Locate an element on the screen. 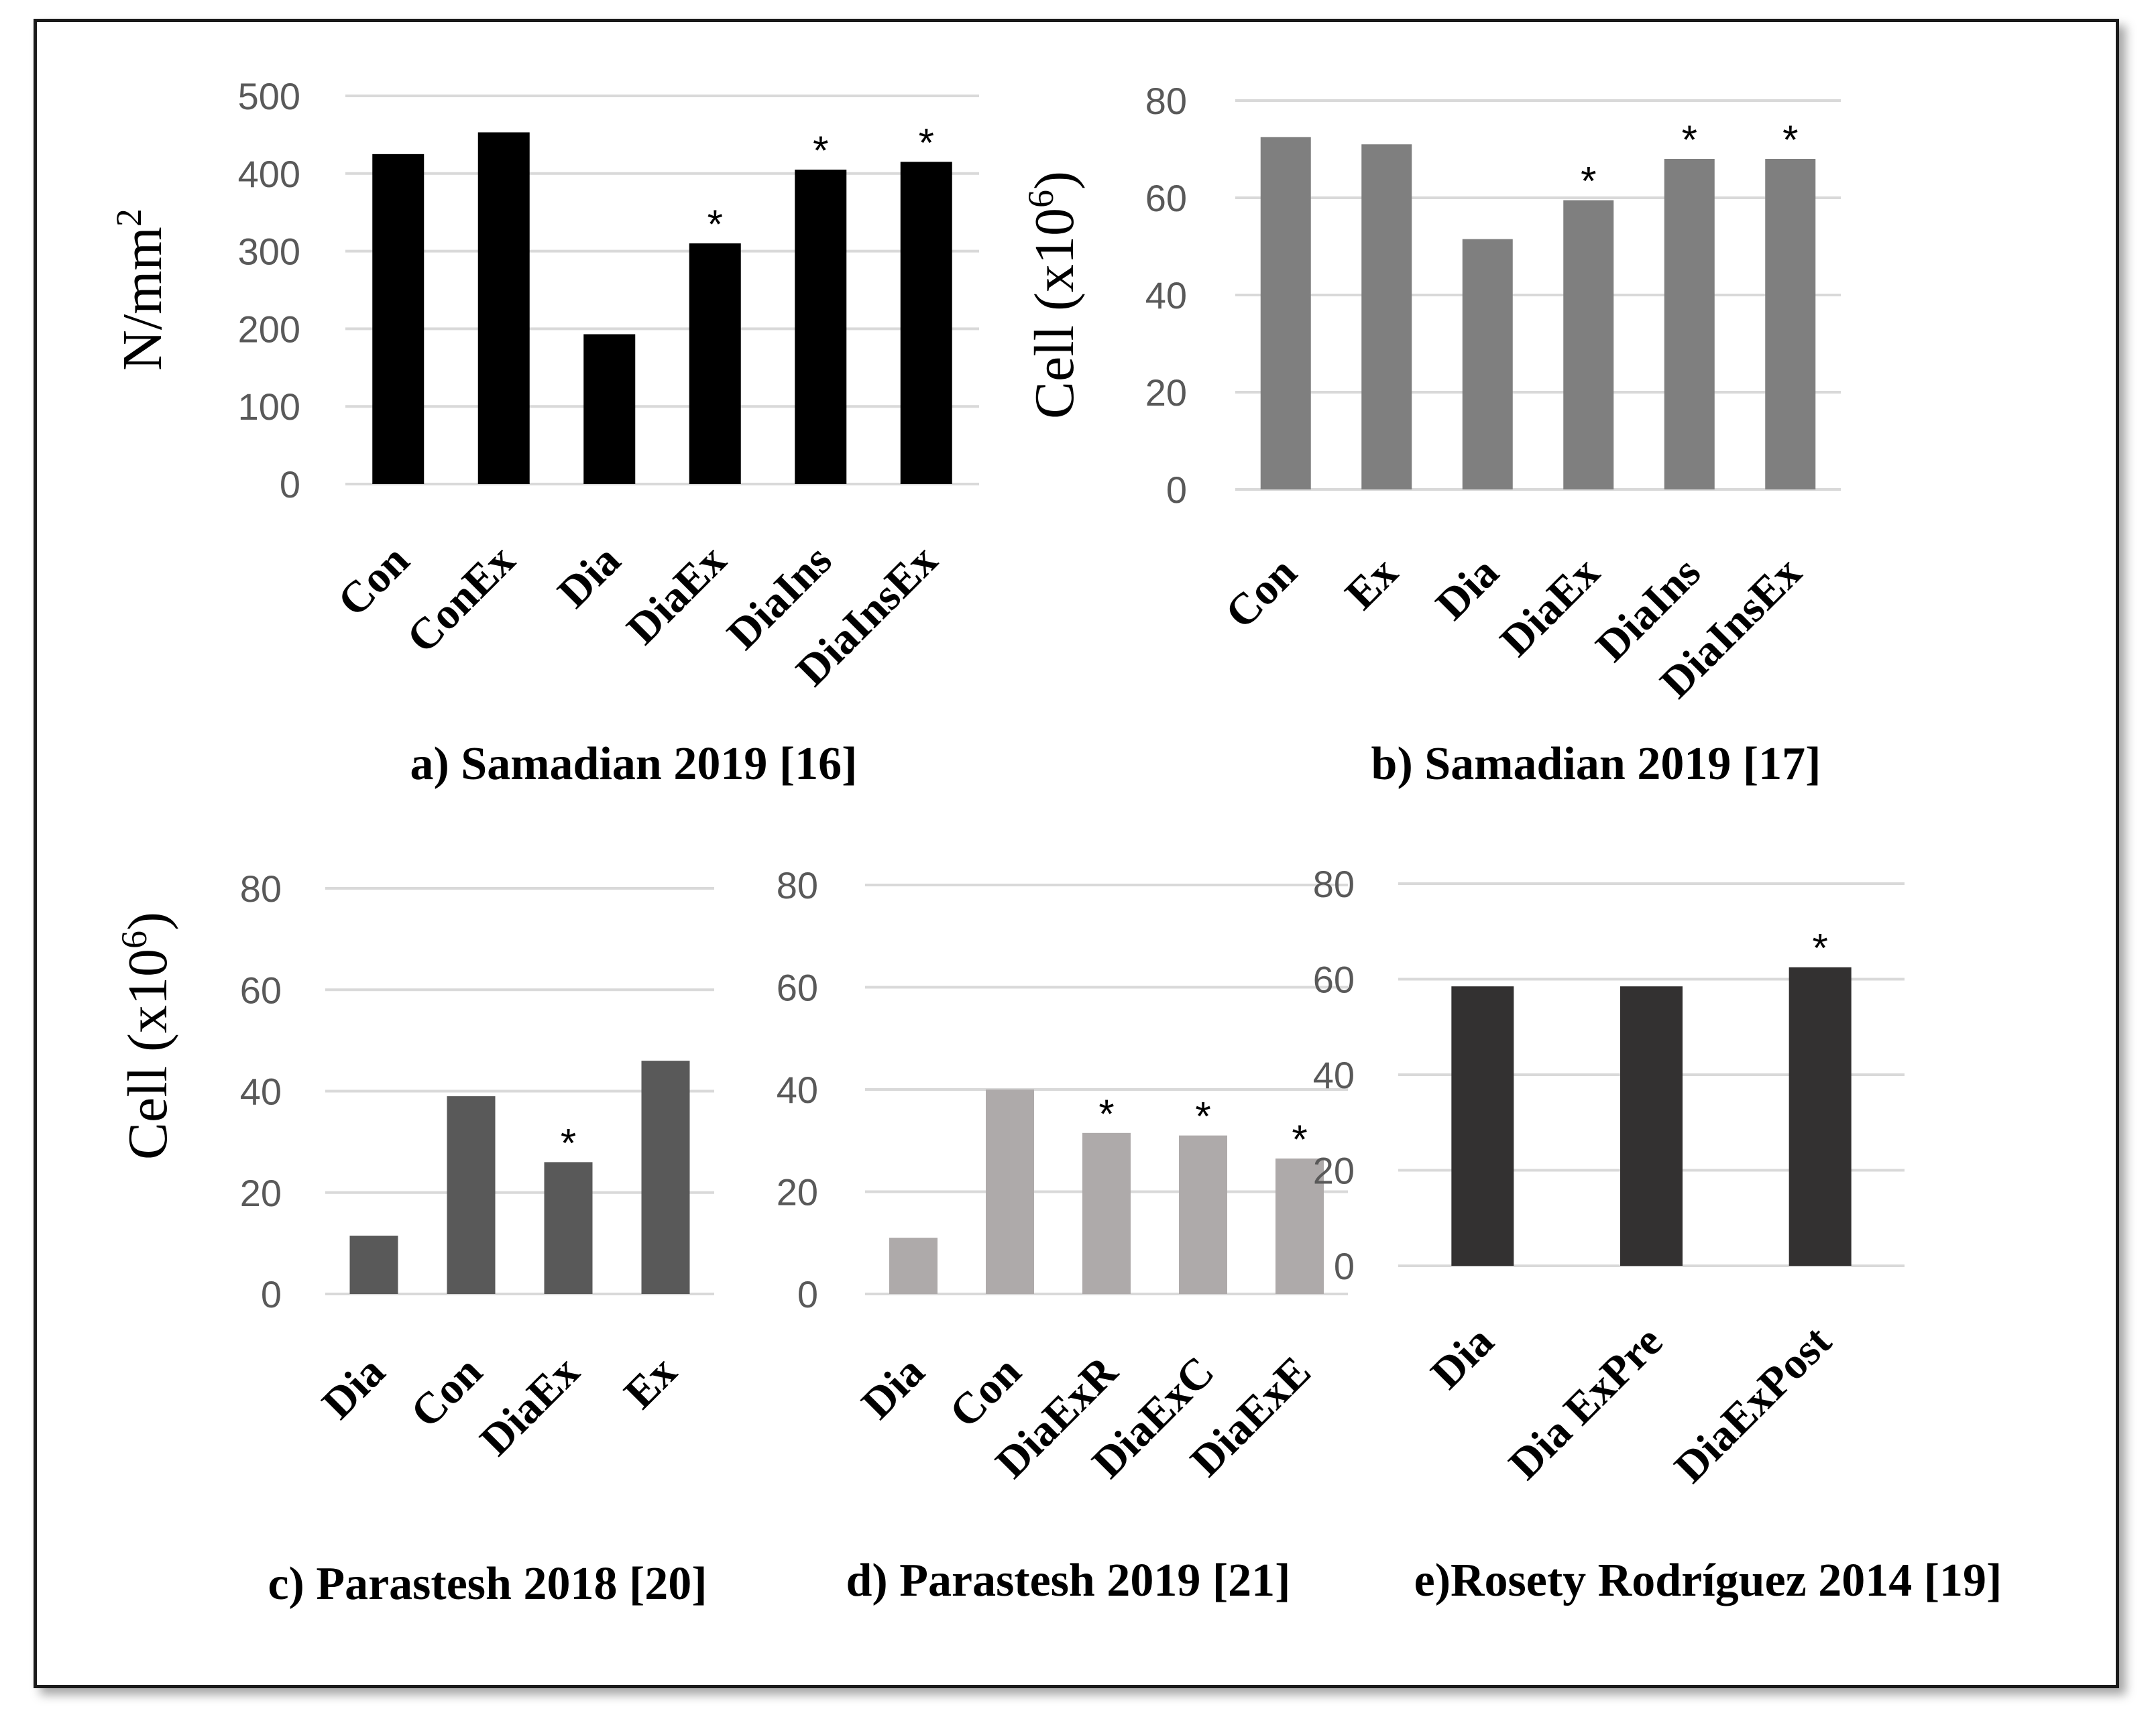  chart-caption: e)Rosety Rodríguez 2014 [19] is located at coordinates (1708, 1580).